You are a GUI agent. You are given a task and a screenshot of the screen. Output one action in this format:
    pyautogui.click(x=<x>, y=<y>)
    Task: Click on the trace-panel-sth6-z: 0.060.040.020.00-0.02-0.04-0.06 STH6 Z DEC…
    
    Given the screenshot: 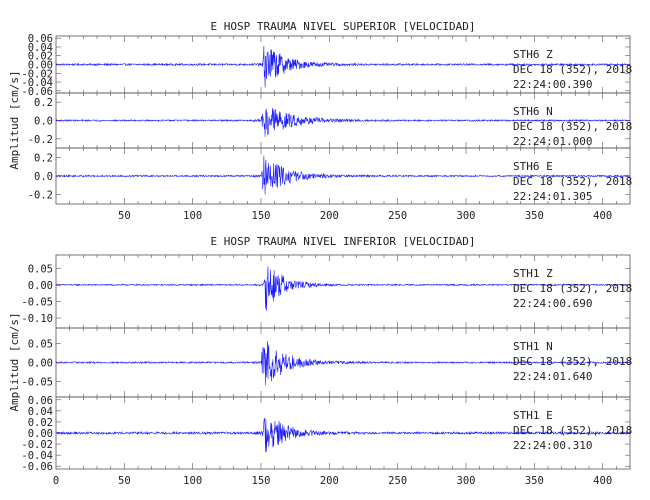 What is the action you would take?
    pyautogui.click(x=326, y=65)
    